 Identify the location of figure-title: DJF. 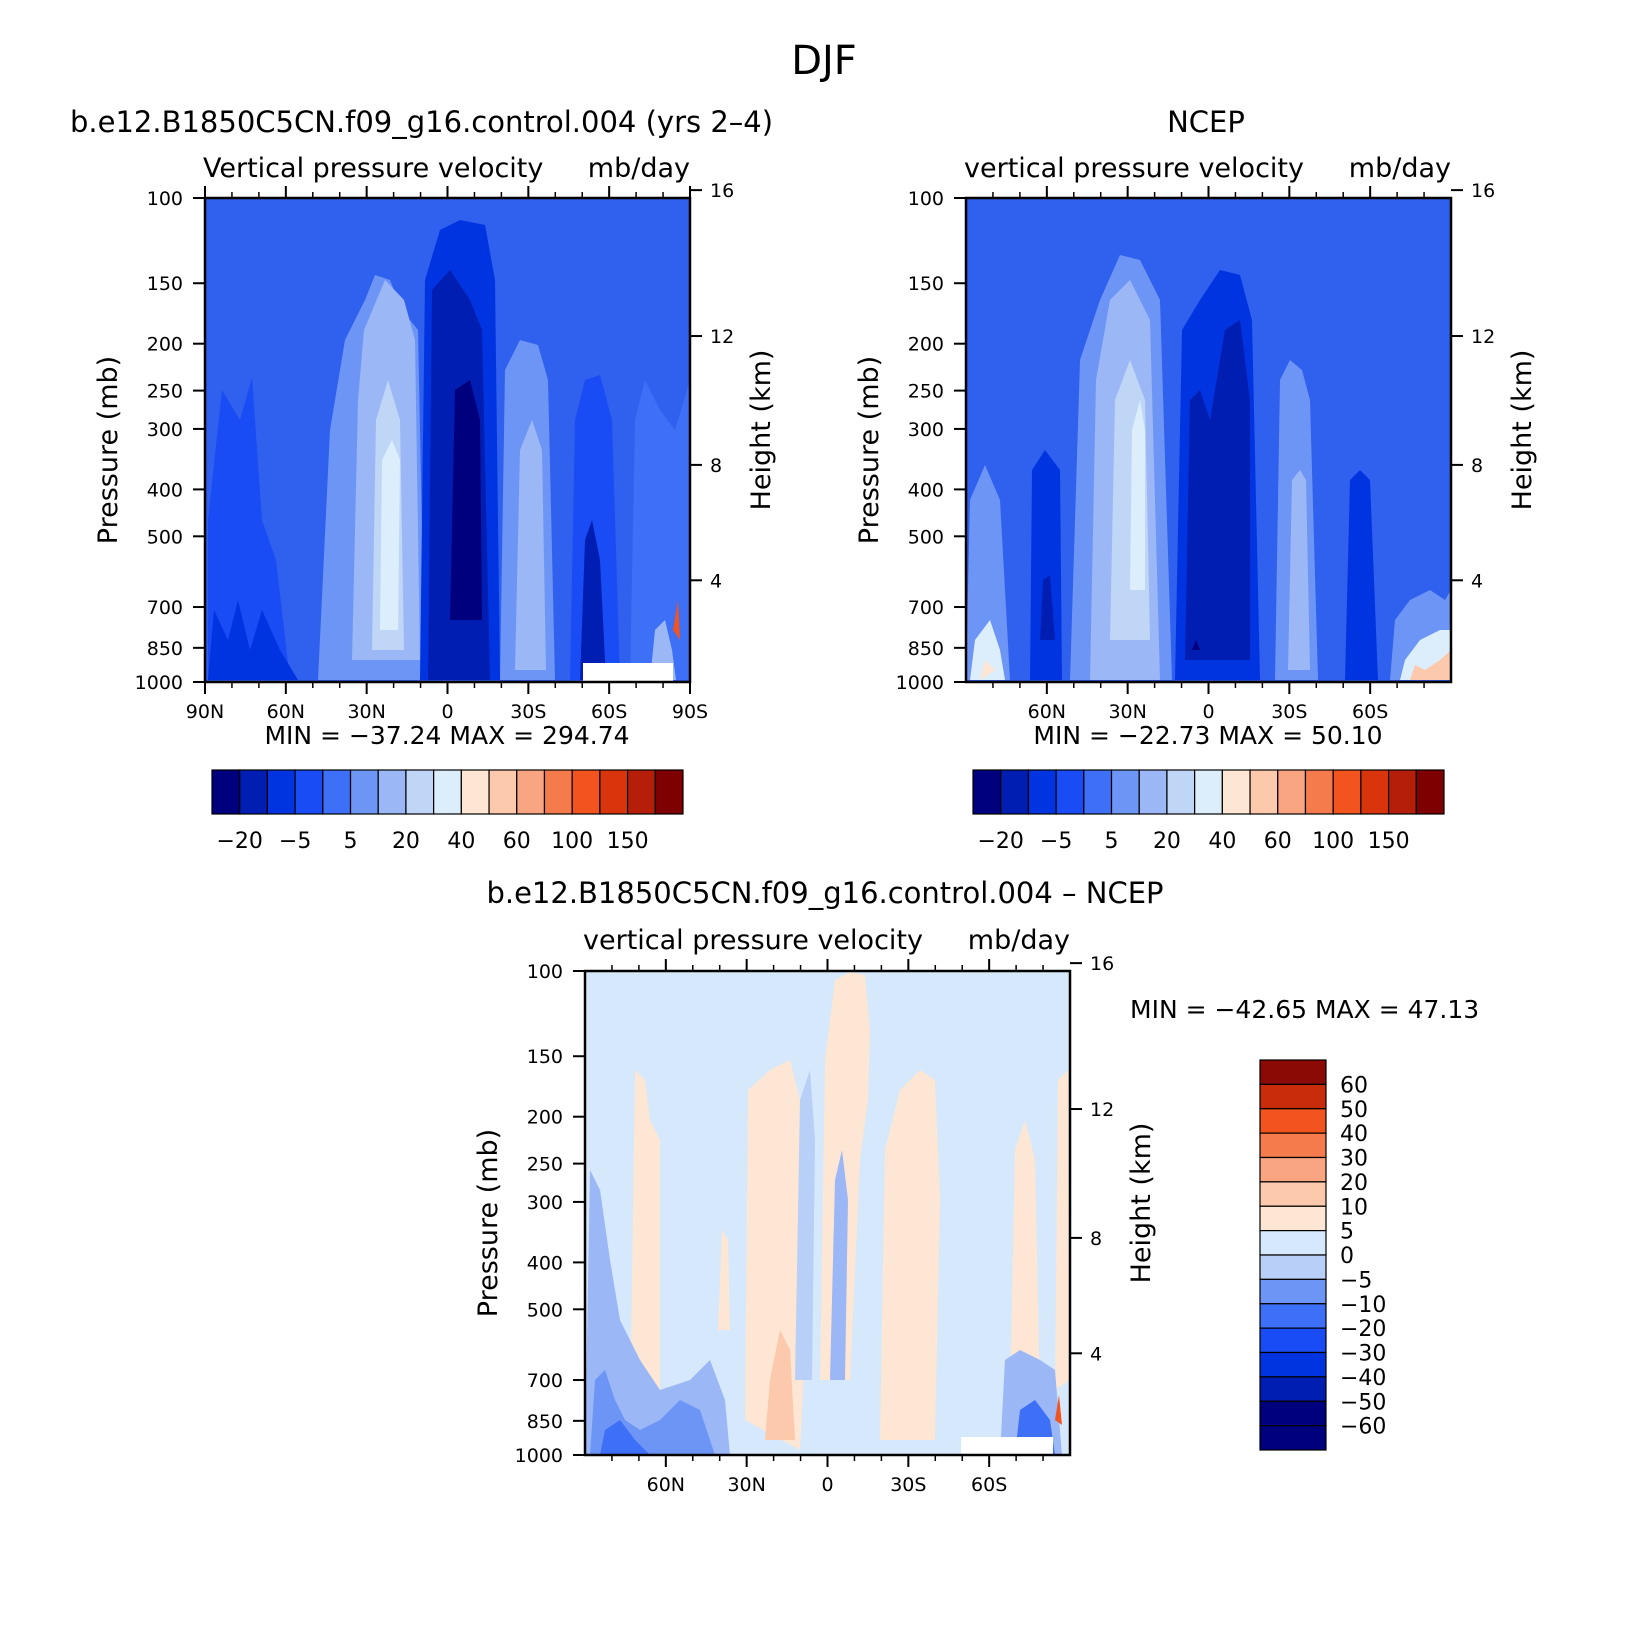
(824, 61).